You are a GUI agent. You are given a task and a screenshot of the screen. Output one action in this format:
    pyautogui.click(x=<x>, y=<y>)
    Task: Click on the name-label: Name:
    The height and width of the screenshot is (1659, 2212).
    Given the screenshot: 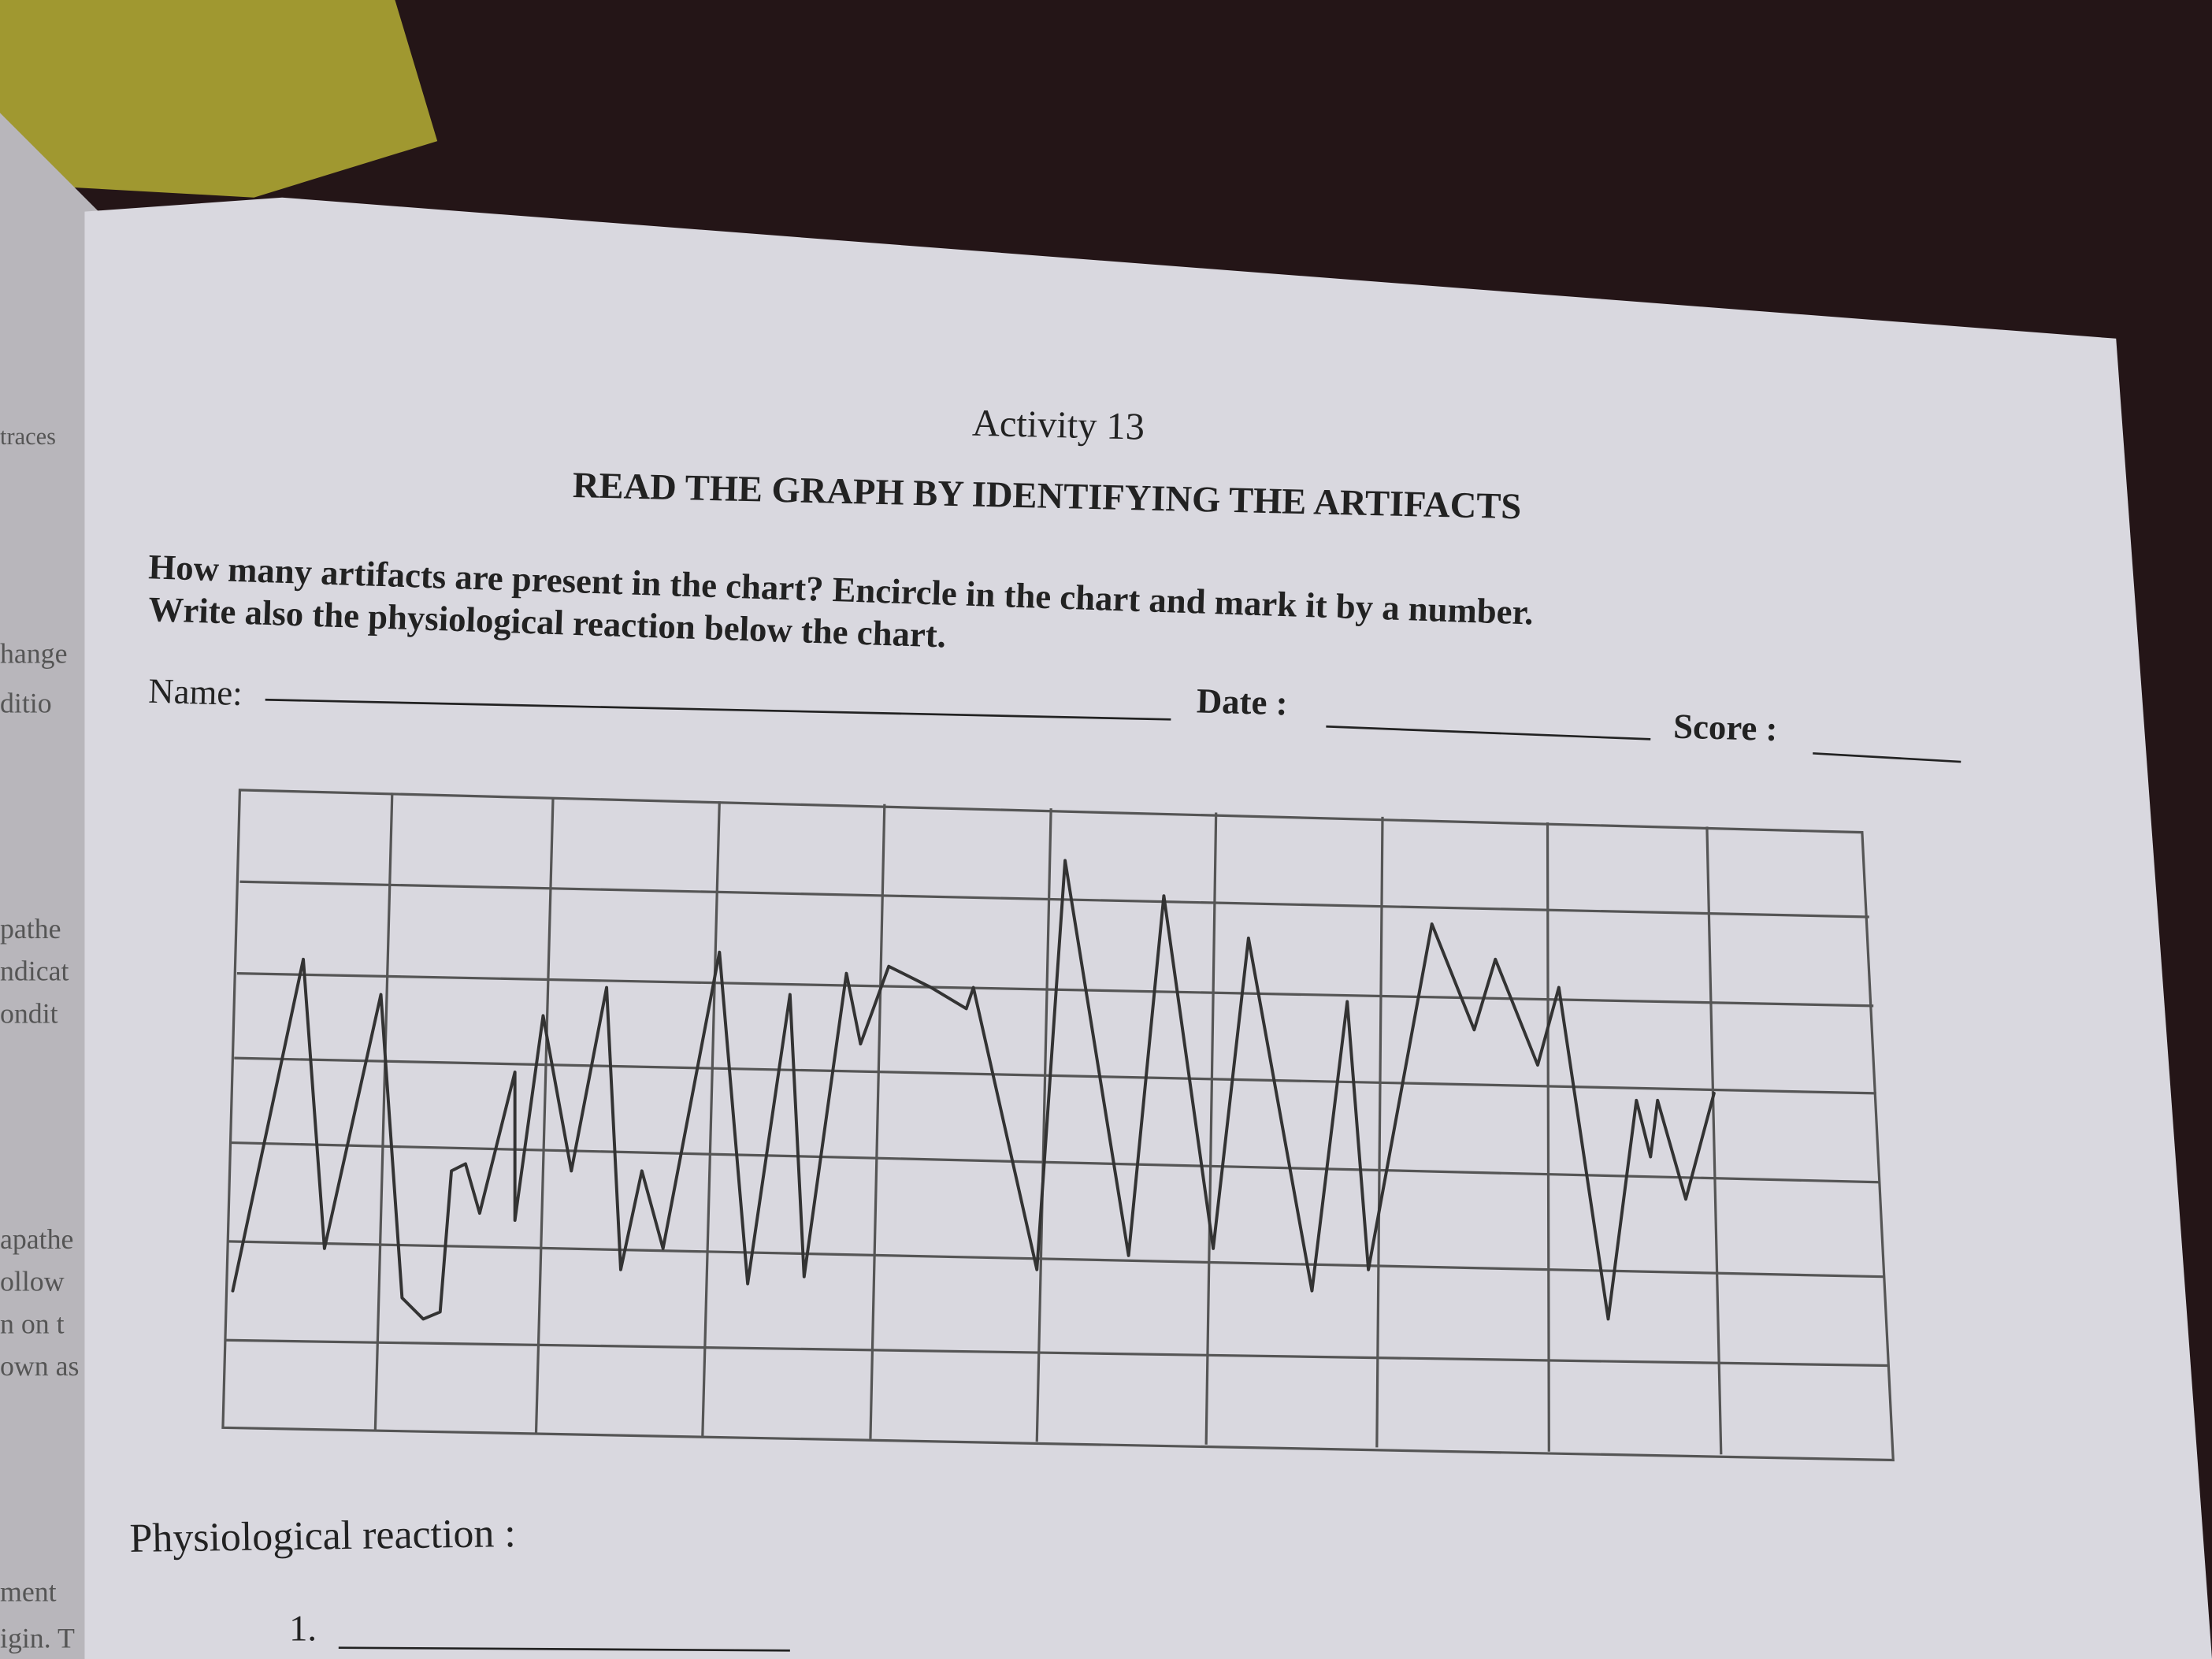 What is the action you would take?
    pyautogui.click(x=195, y=692)
    